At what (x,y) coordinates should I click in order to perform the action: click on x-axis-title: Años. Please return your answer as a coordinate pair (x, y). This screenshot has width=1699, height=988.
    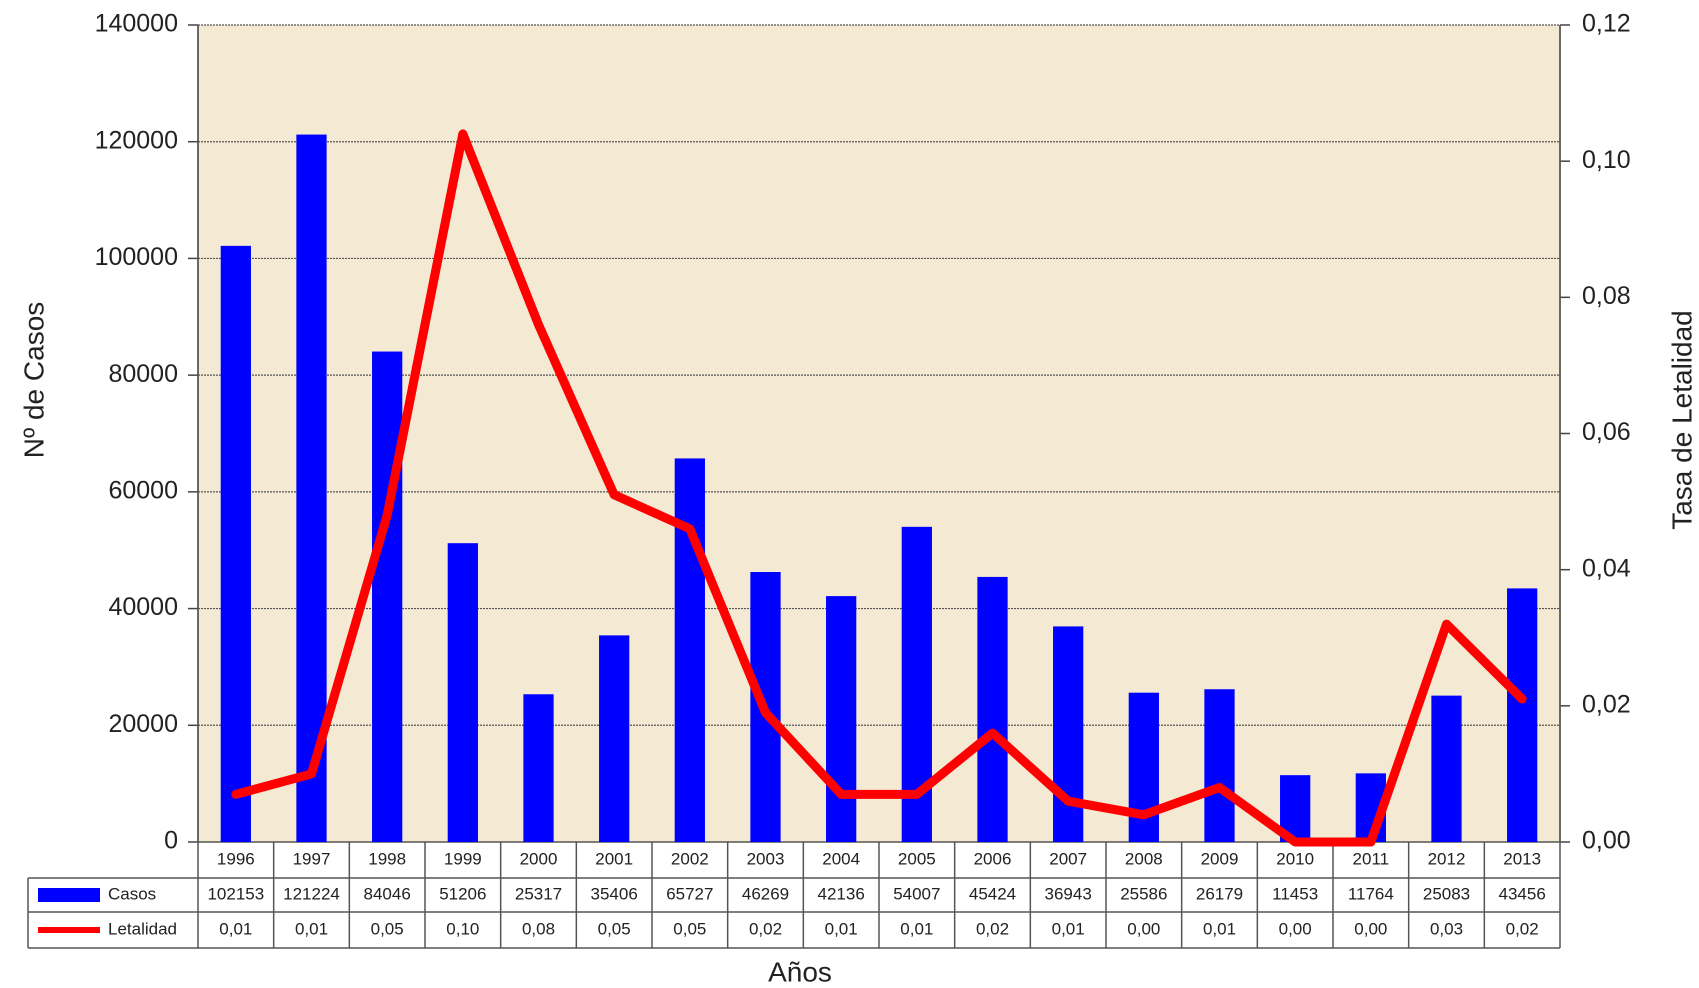
    Looking at the image, I should click on (800, 971).